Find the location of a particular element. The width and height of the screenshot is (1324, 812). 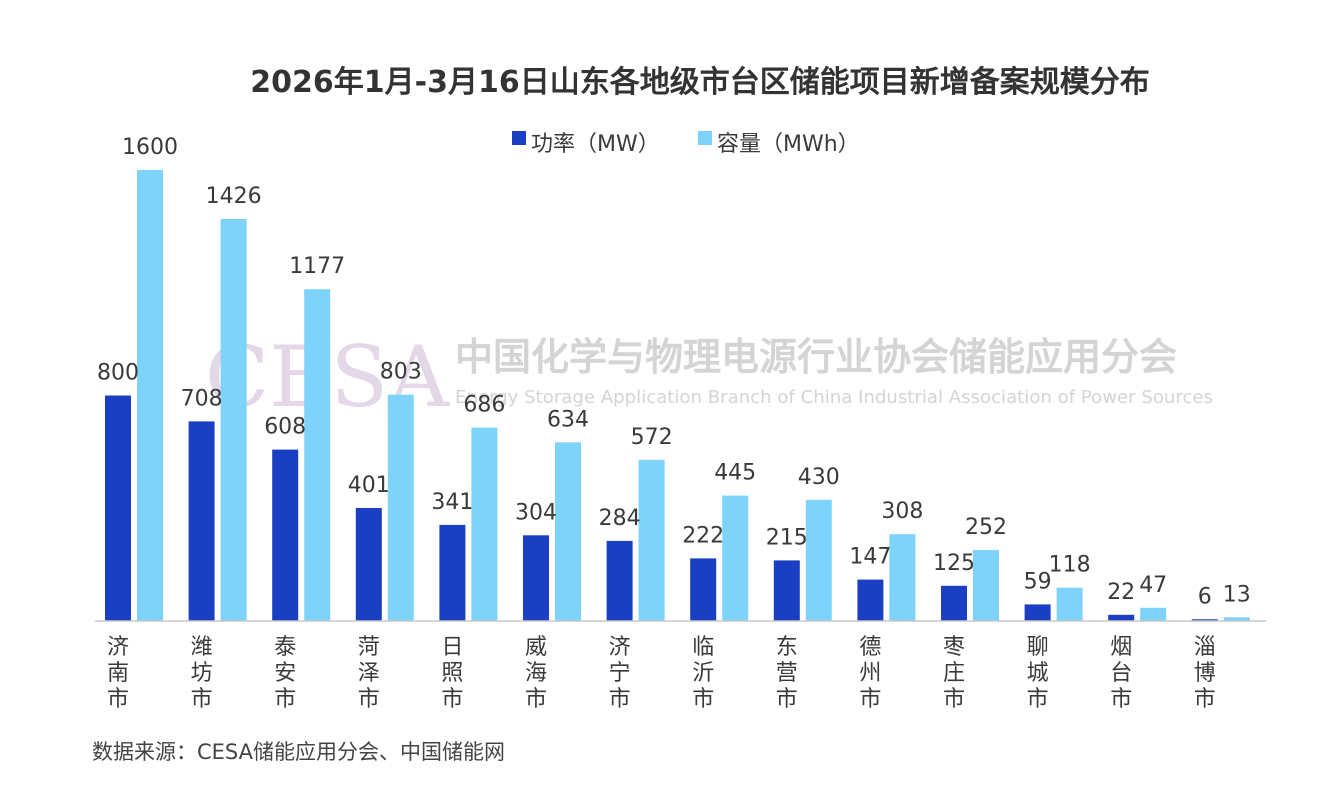

source-note: 数据来源：CESA储能应用分会、中国储能网 is located at coordinates (298, 752).